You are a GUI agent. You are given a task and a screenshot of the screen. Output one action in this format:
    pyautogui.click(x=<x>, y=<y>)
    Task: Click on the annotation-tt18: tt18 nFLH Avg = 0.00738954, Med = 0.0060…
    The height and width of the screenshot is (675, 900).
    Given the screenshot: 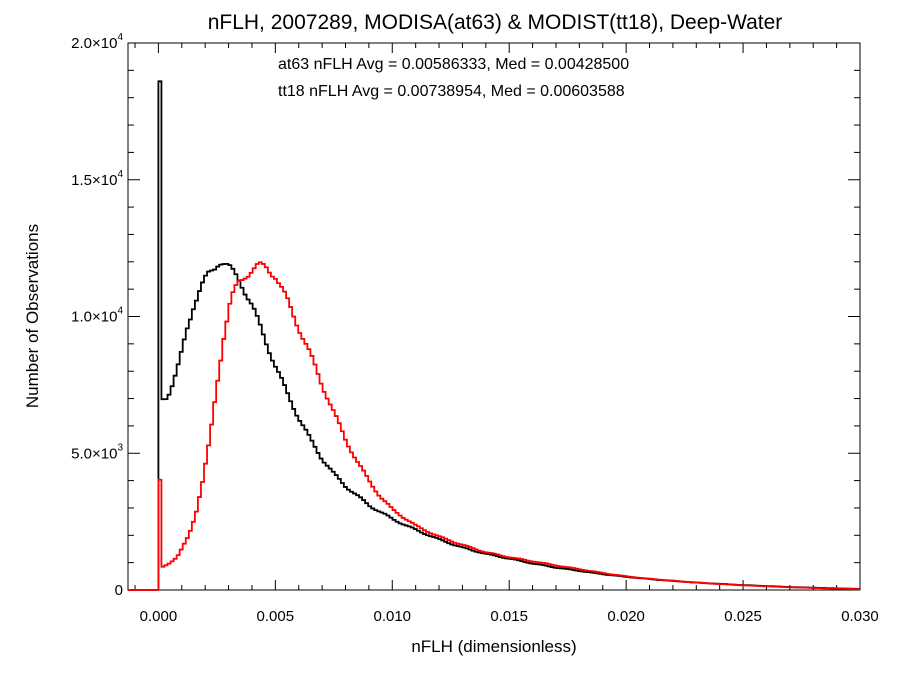 What is the action you would take?
    pyautogui.click(x=451, y=91)
    